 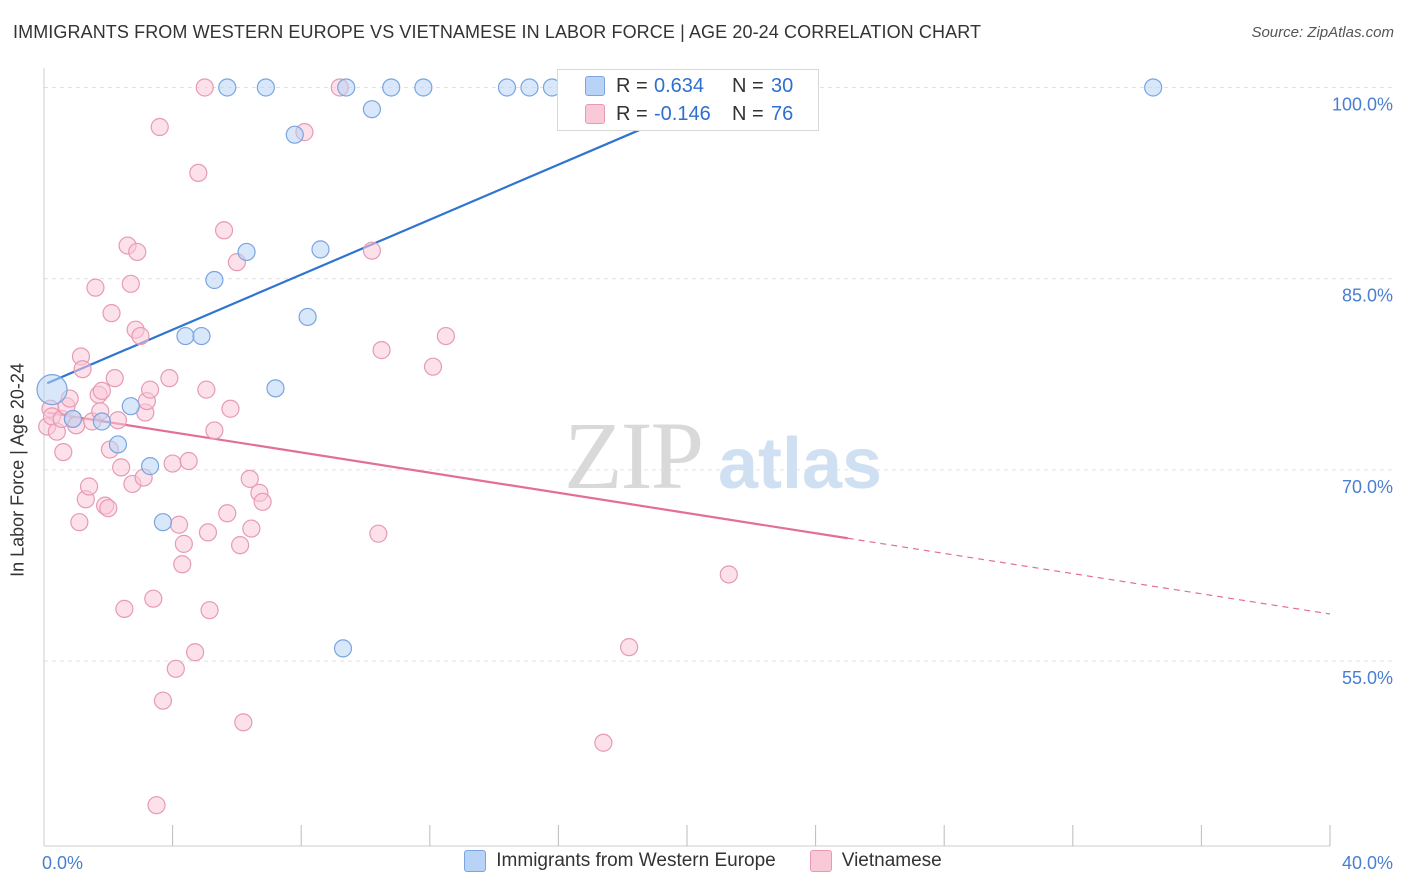 I want to click on stats-n-value: 76, so click(x=782, y=113).